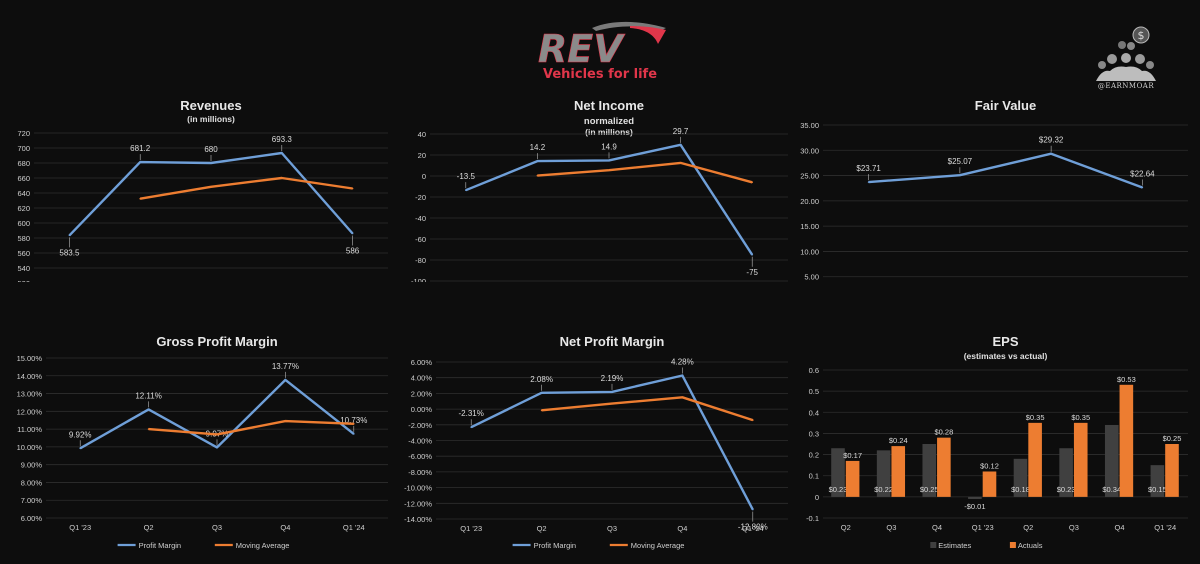 This screenshot has width=1200, height=564. What do you see at coordinates (814, 455) in the screenshot?
I see `y-tick-label: 0.2` at bounding box center [814, 455].